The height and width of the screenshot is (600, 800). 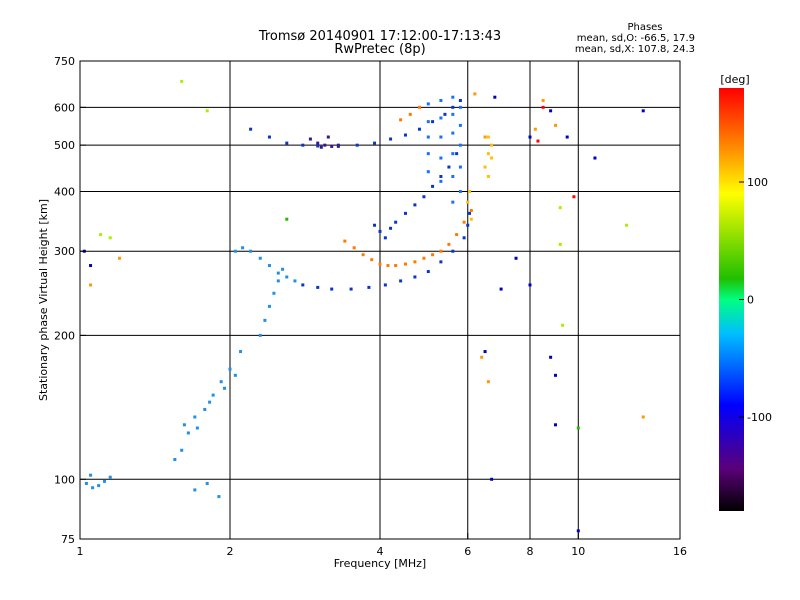 What do you see at coordinates (380, 551) in the screenshot?
I see `x-tick-label: 4` at bounding box center [380, 551].